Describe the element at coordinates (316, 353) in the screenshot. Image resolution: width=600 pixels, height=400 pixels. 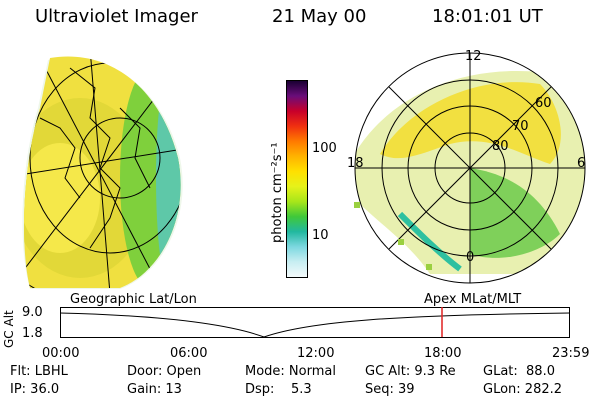
I see `alt-xtick-2: 12:00` at that location.